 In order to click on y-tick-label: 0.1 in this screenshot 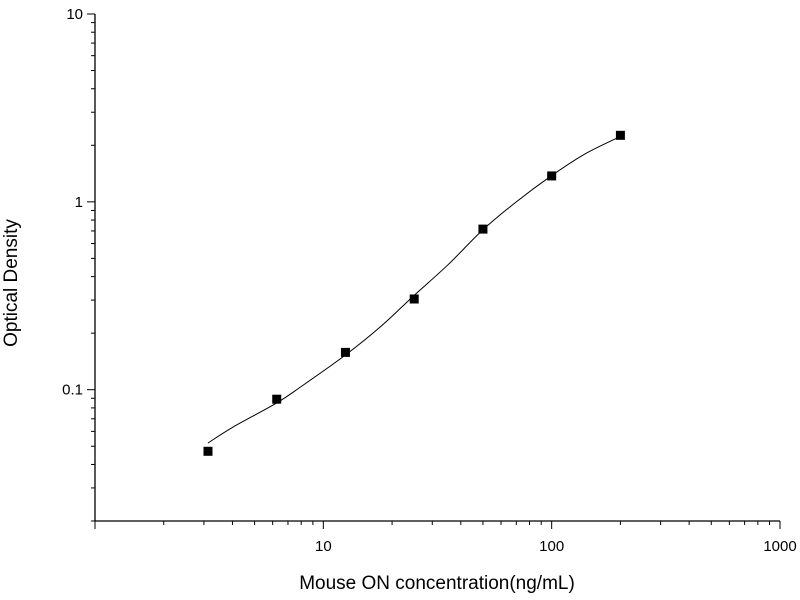, I will do `click(72, 390)`.